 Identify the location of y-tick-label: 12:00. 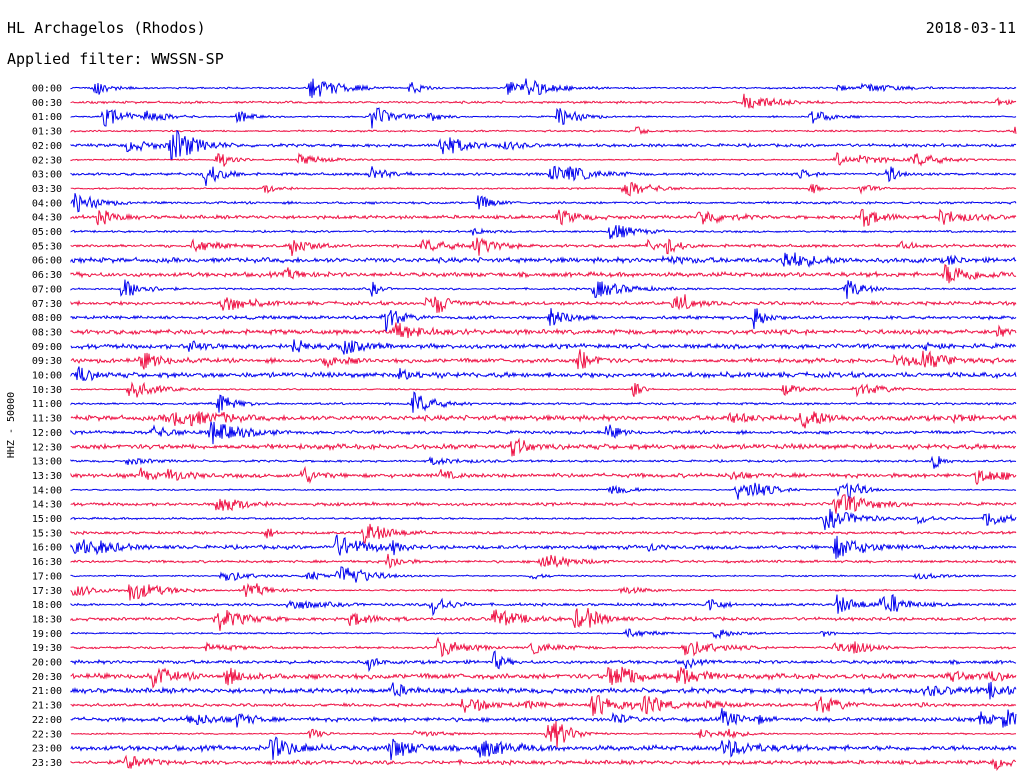
(47, 433).